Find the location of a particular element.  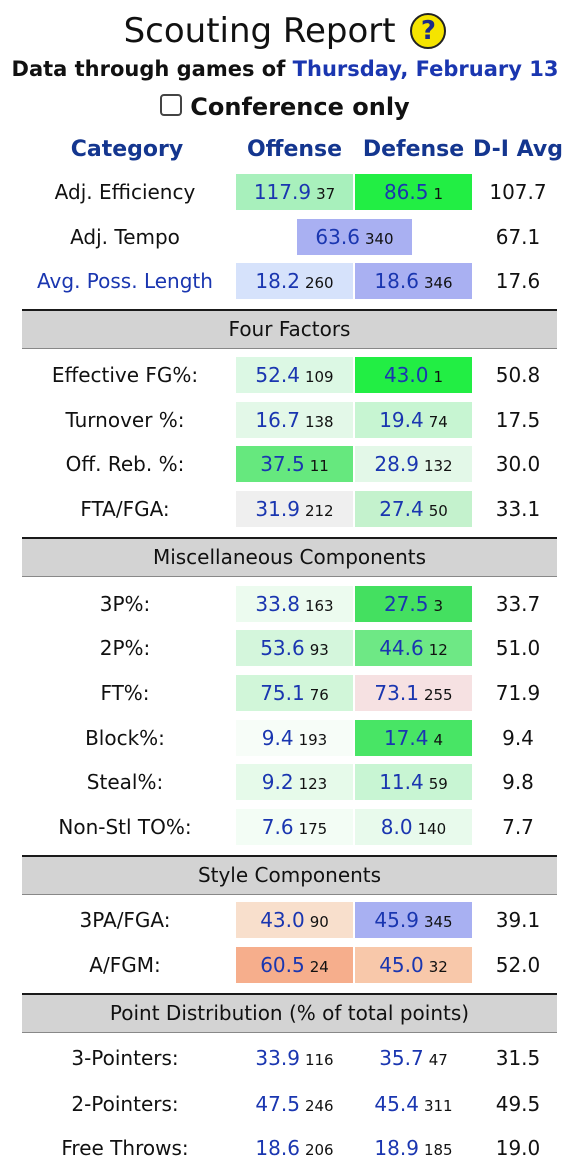

offense-cell: 18.2 260 is located at coordinates (294, 281).